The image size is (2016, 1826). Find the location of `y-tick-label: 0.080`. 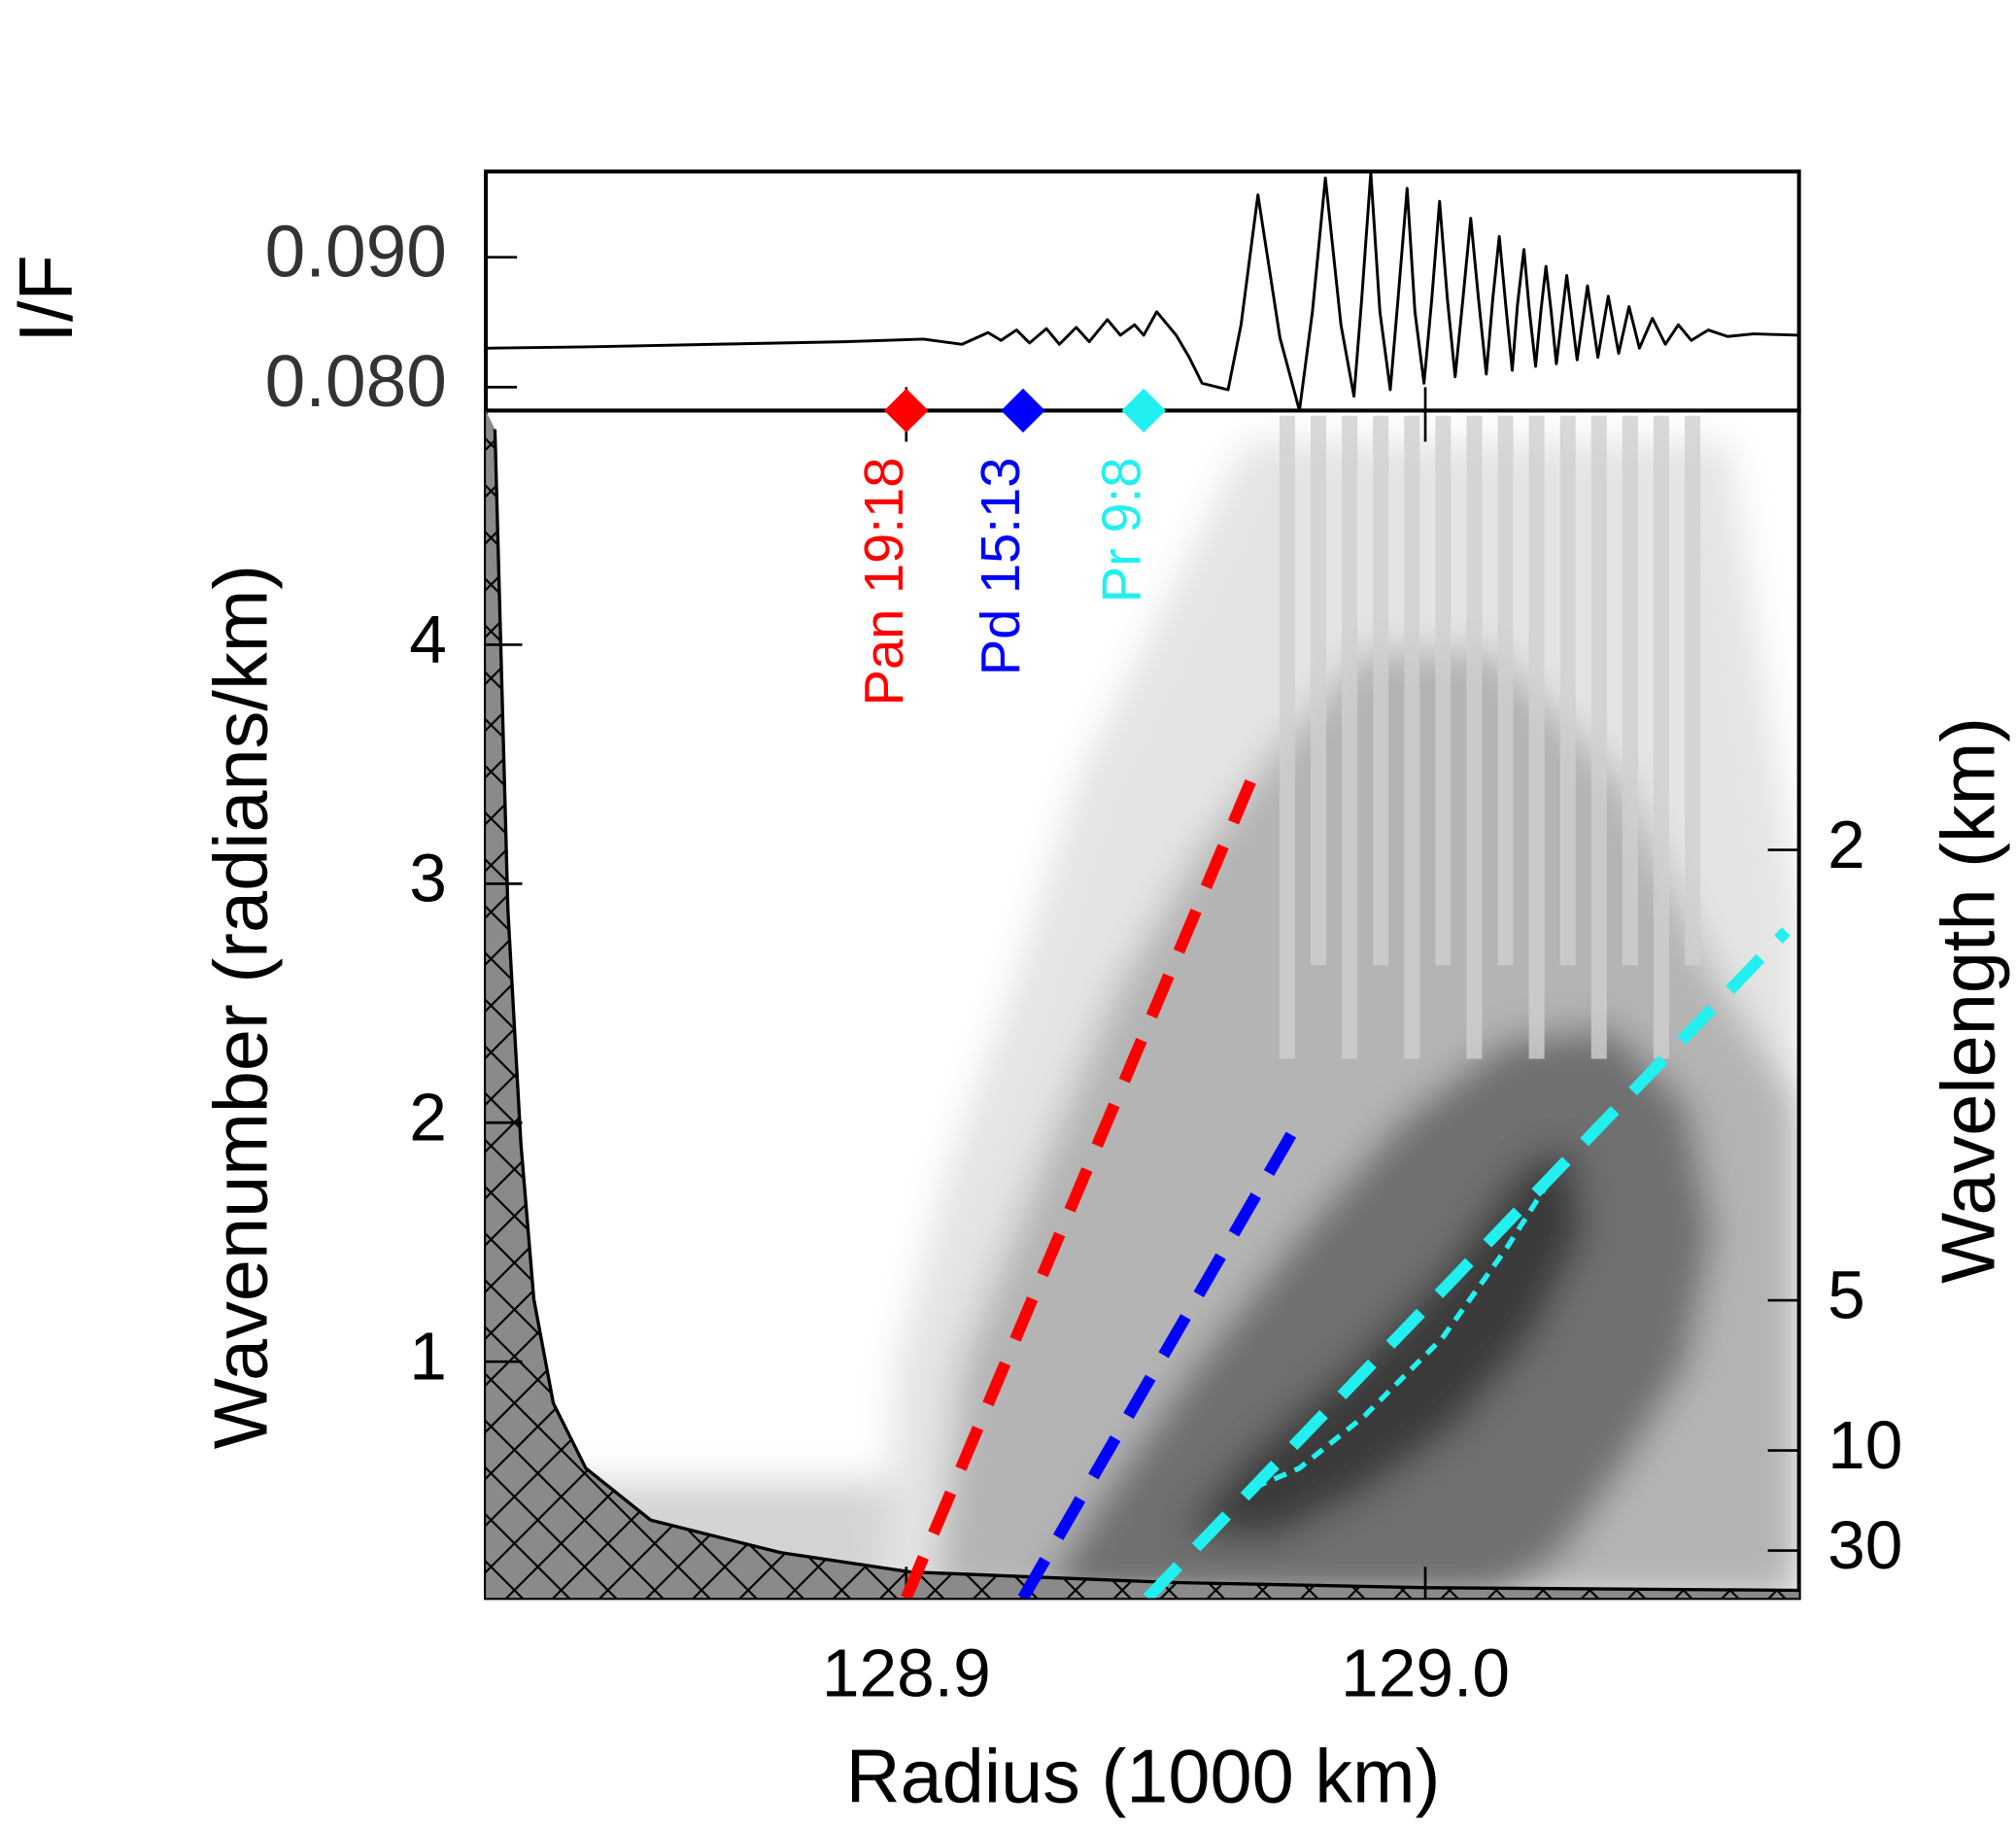

y-tick-label: 0.080 is located at coordinates (356, 381).